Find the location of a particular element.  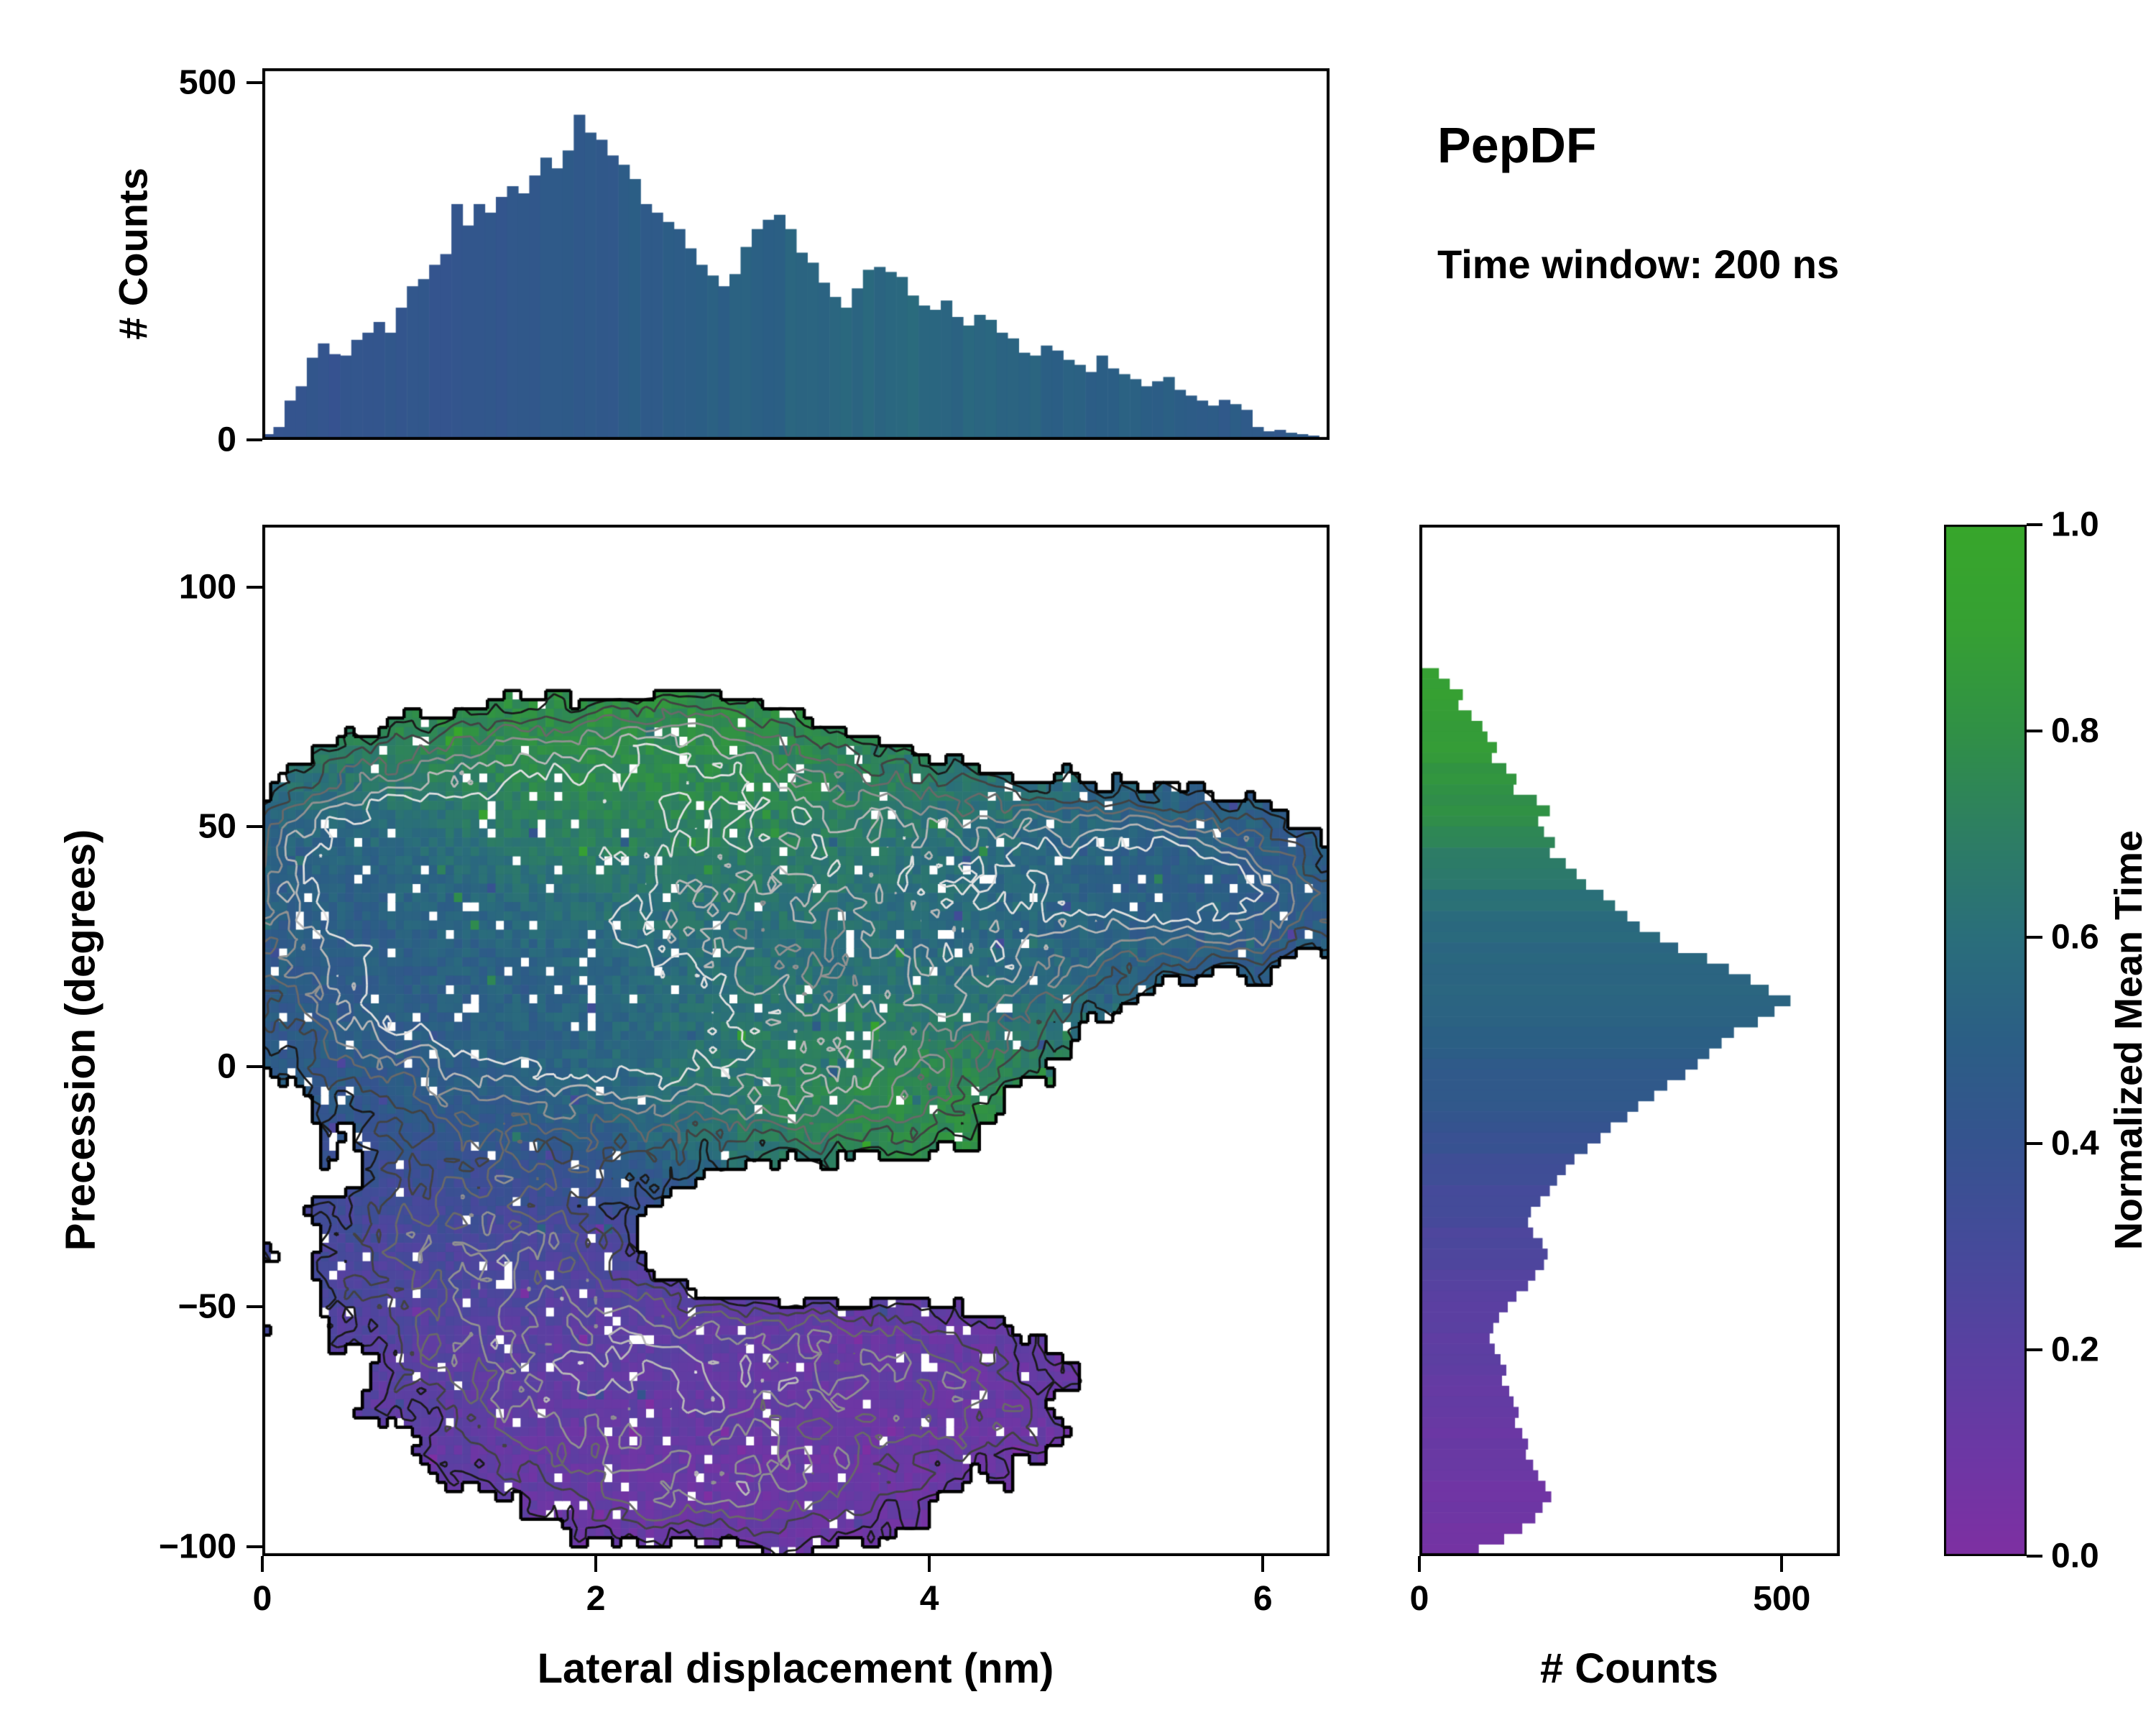

tick-label: 0.8 is located at coordinates (2075, 731).